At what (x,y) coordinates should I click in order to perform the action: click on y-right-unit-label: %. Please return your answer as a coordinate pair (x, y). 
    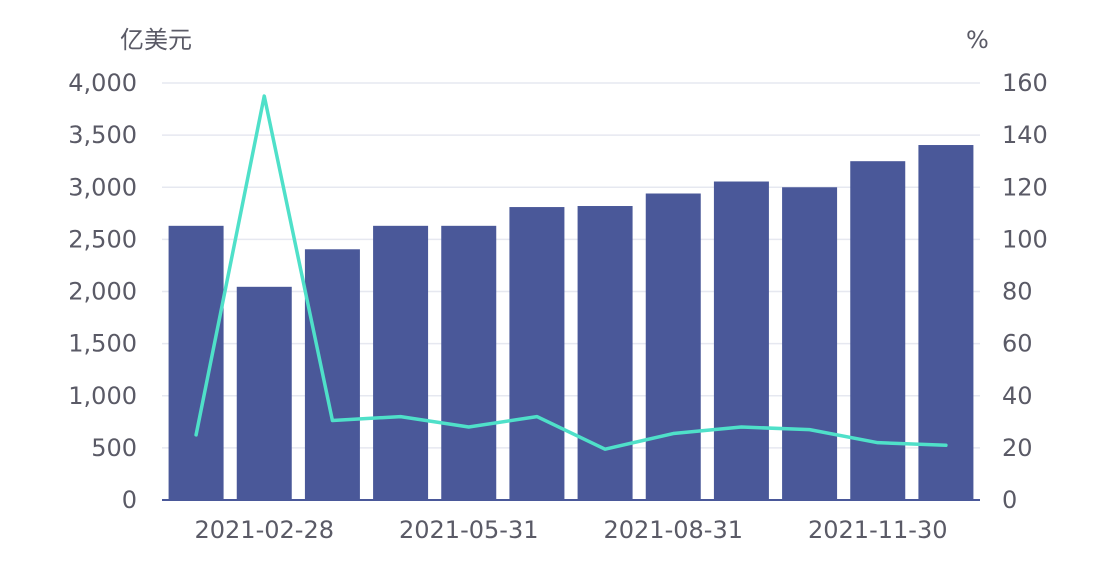
    Looking at the image, I should click on (977, 40).